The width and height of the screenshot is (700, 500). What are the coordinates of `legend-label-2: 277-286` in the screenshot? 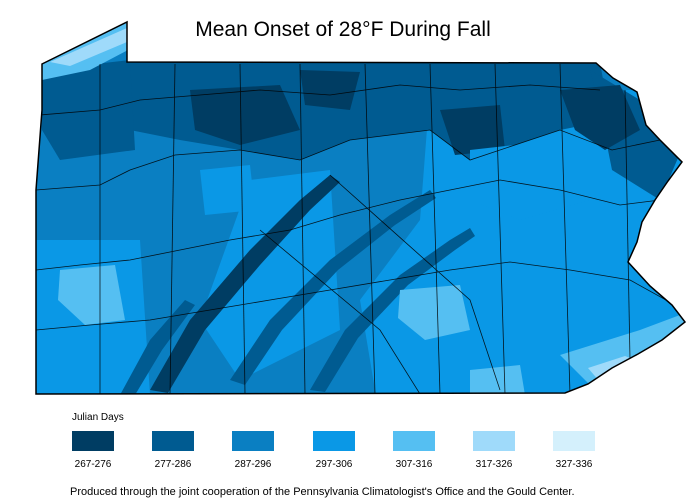 It's located at (173, 464).